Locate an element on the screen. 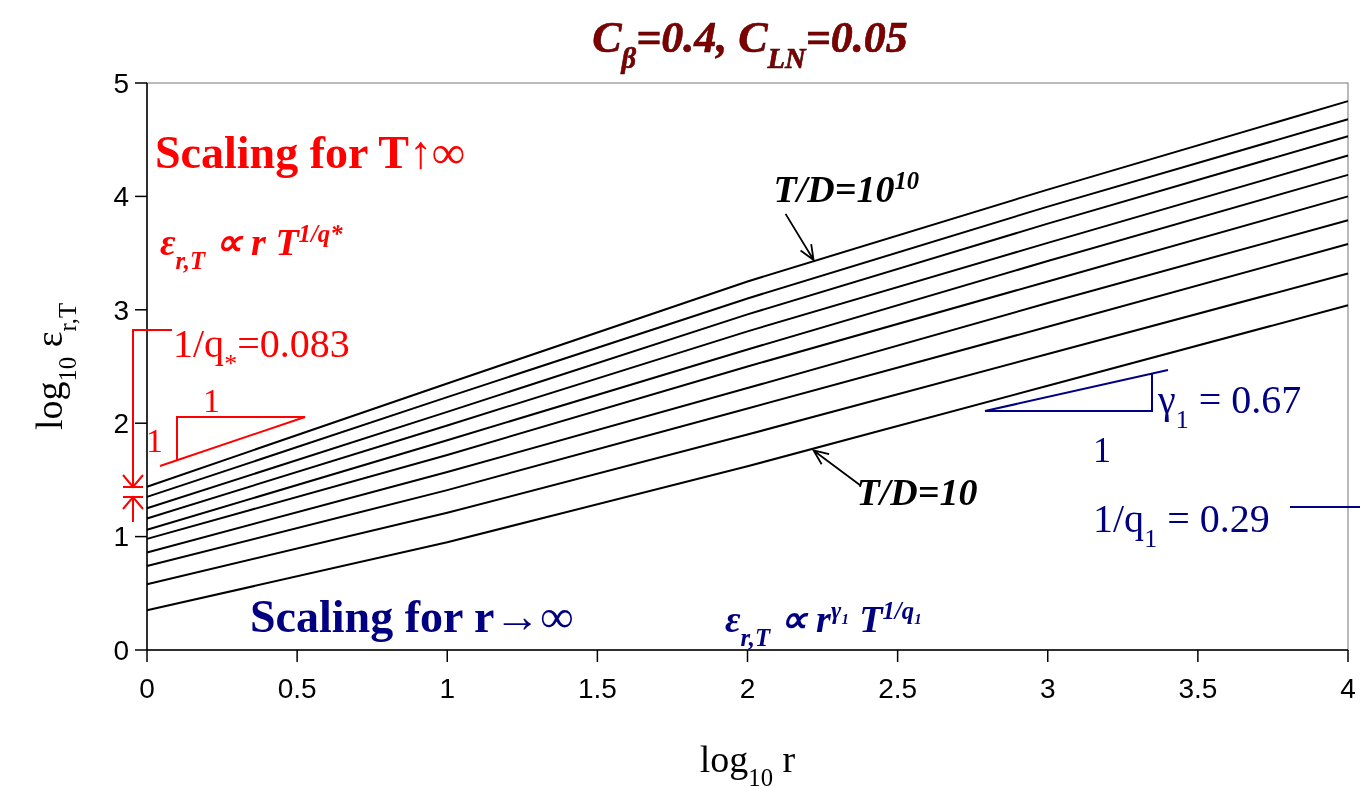  annotation: ε$_{r,T}$ ∝ r T$^{1/q*}$ is located at coordinates (252, 246).